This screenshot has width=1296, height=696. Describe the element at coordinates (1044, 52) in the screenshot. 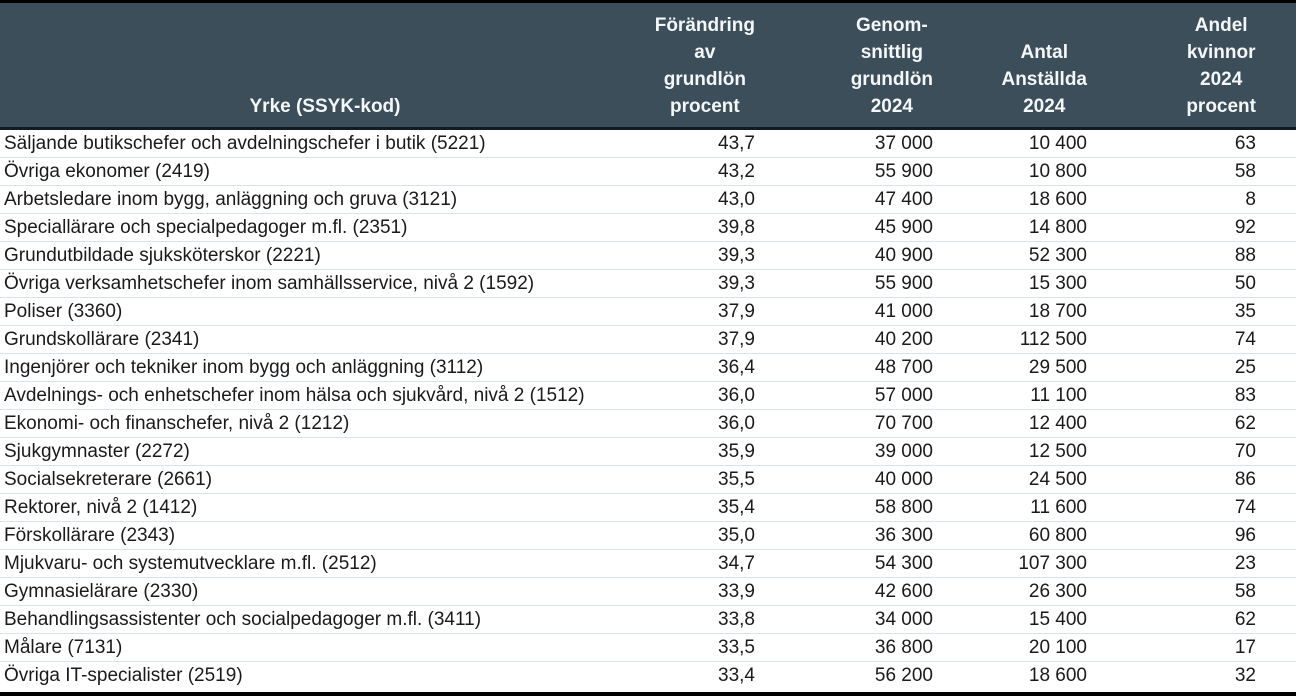

I see `header-line: Antal` at that location.